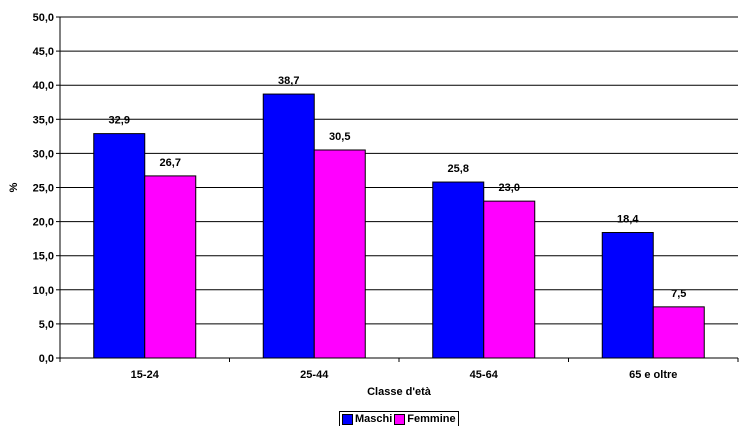 This screenshot has height=426, width=748. What do you see at coordinates (431, 419) in the screenshot?
I see `legend-label-femmine: Femmine` at bounding box center [431, 419].